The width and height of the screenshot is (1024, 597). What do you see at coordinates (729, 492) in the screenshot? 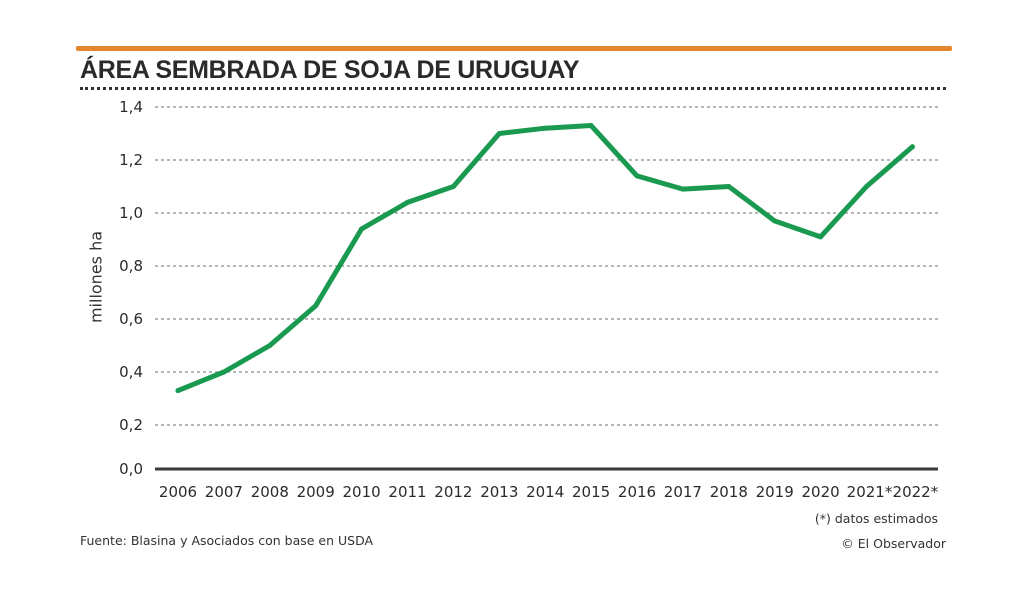
I see `x-tick-label: 2018` at bounding box center [729, 492].